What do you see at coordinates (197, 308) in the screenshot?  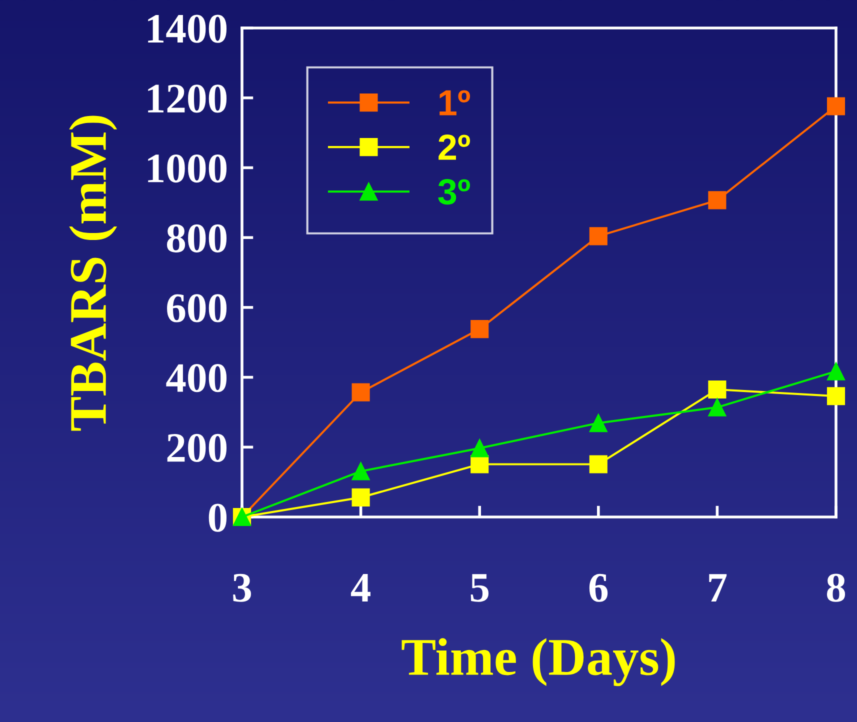 I see `y-tick-label: 600` at bounding box center [197, 308].